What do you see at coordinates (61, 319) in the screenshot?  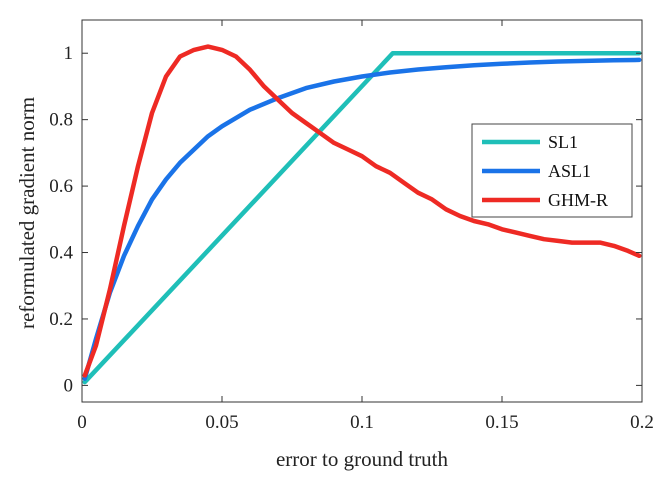 I see `y-tick-label: 0.2` at bounding box center [61, 319].